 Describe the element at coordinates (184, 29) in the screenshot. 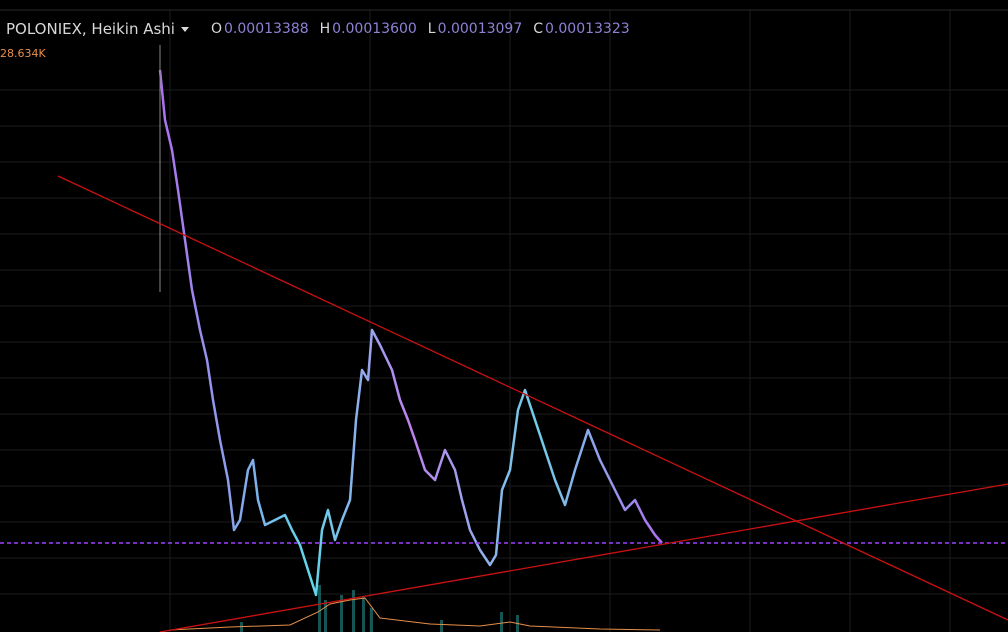

I see `caret` at that location.